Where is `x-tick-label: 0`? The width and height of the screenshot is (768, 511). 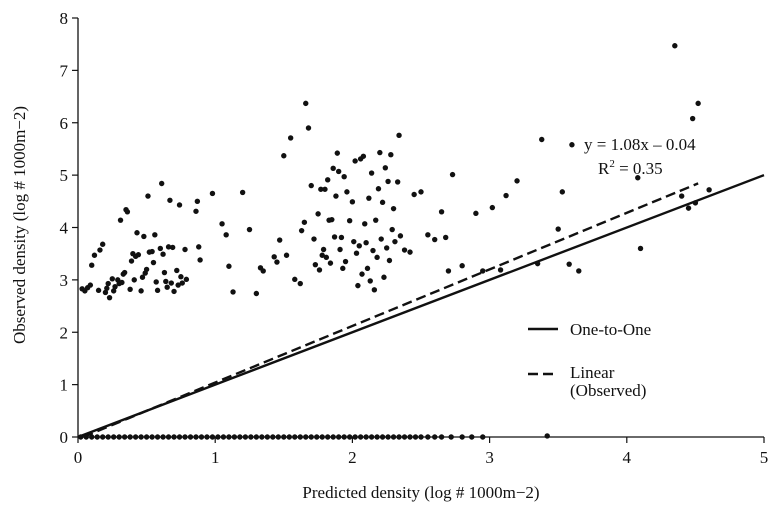 x-tick-label: 0 is located at coordinates (78, 457).